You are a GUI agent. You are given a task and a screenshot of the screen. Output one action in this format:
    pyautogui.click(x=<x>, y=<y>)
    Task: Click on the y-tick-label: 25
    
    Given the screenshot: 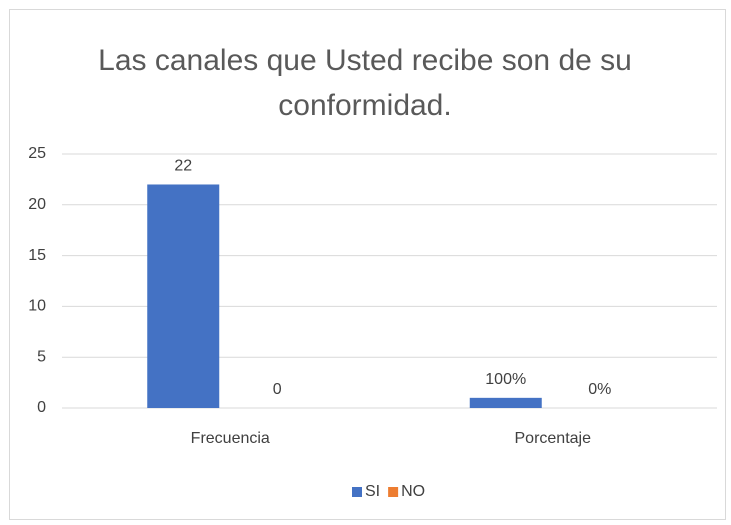 What is the action you would take?
    pyautogui.click(x=37, y=153)
    